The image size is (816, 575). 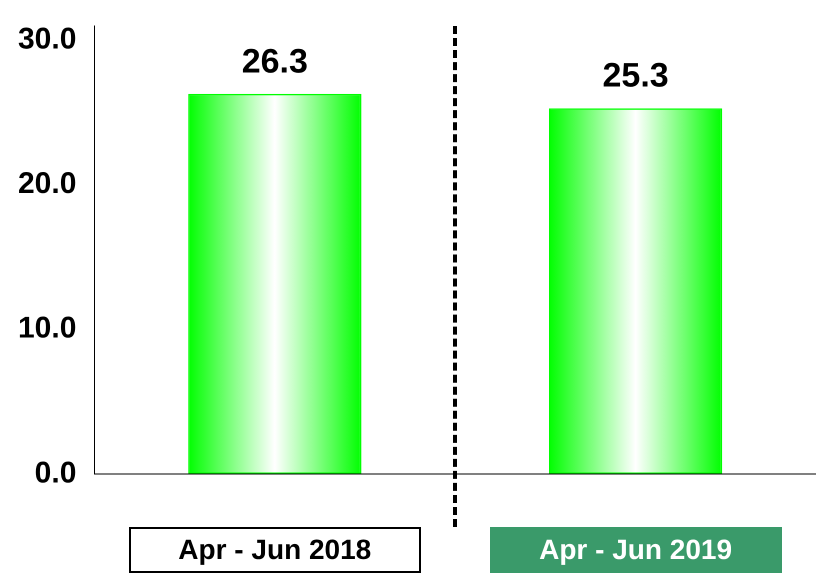 I want to click on x-tick-label: Apr - Jun 2019, so click(x=636, y=550).